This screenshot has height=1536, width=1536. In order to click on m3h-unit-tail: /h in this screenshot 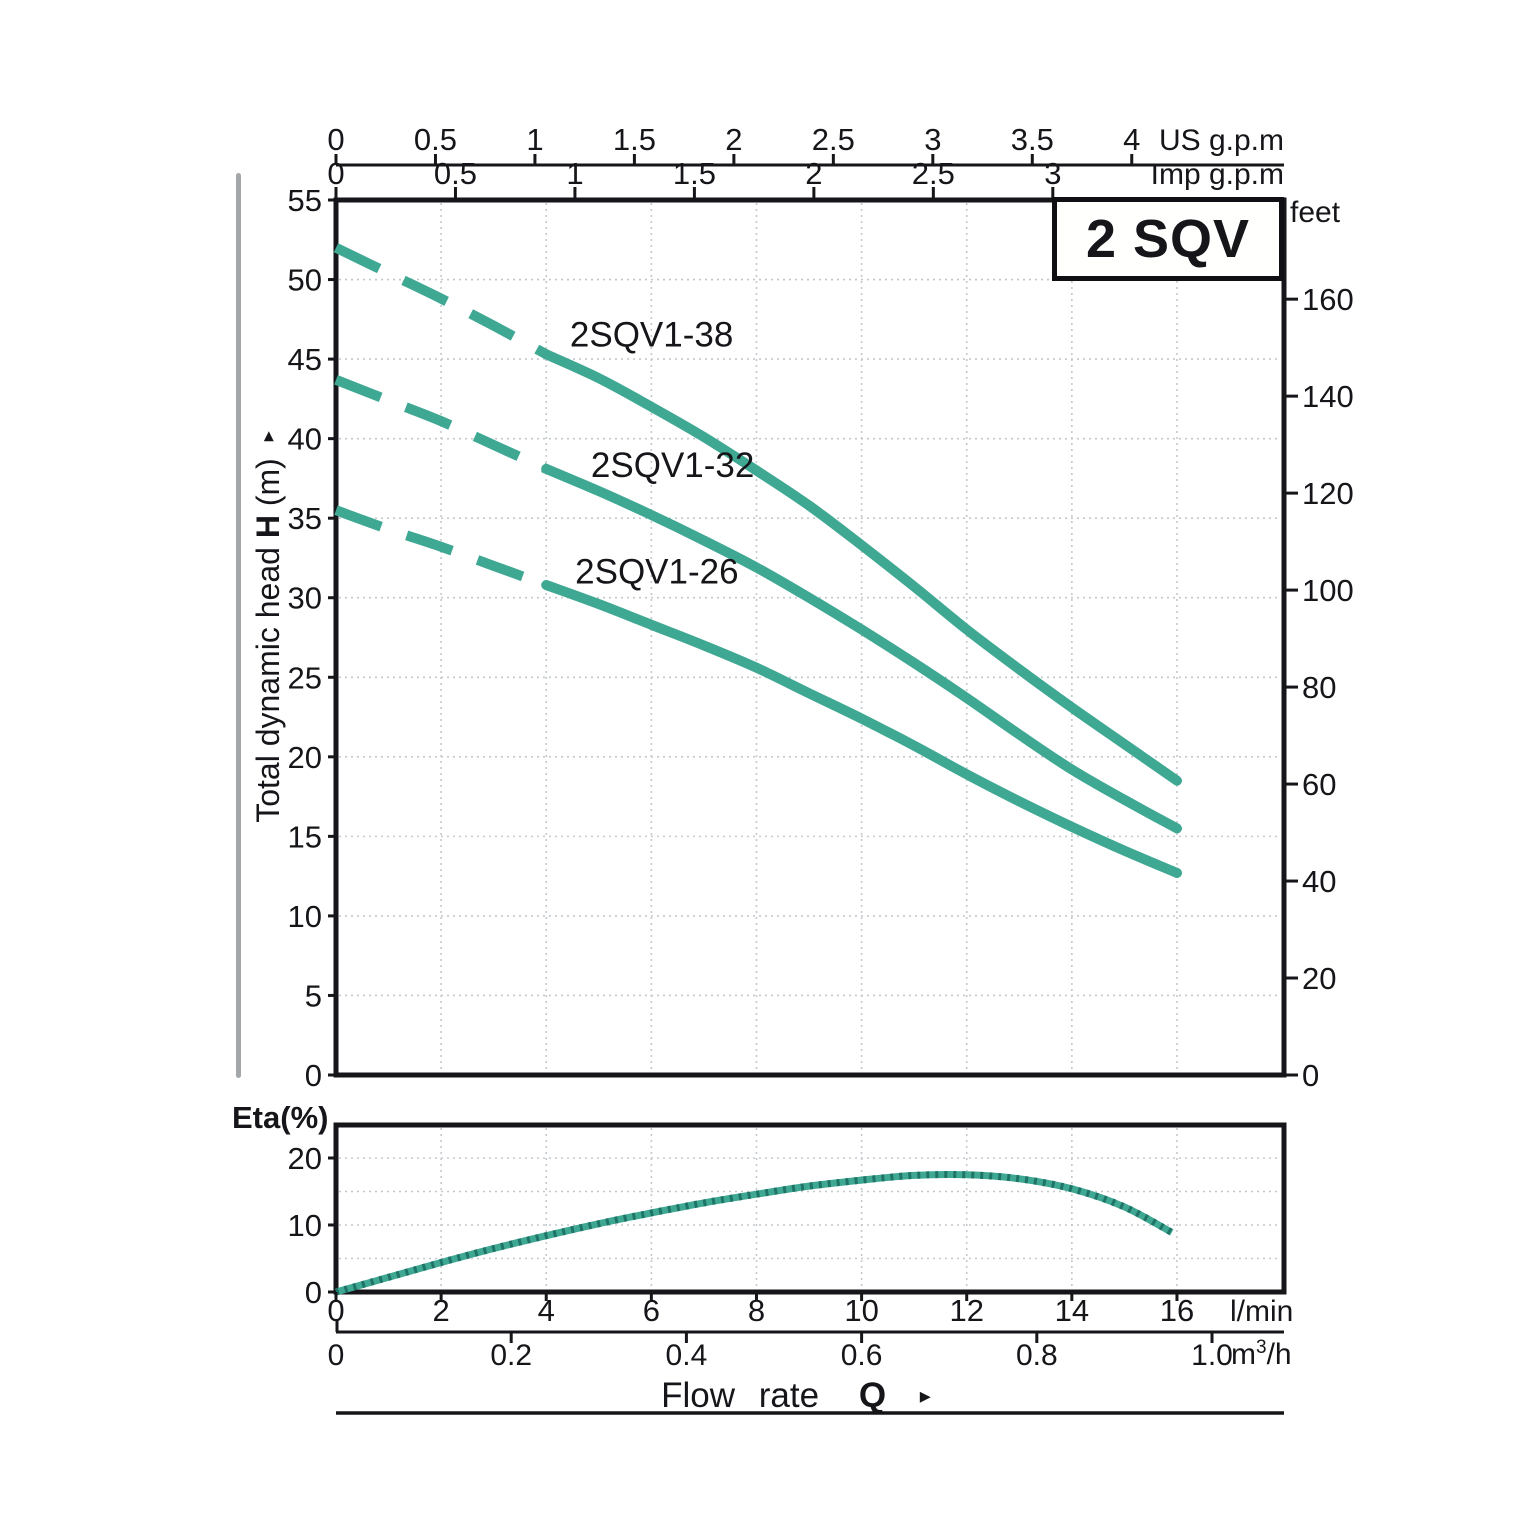, I will do `click(1279, 1354)`.